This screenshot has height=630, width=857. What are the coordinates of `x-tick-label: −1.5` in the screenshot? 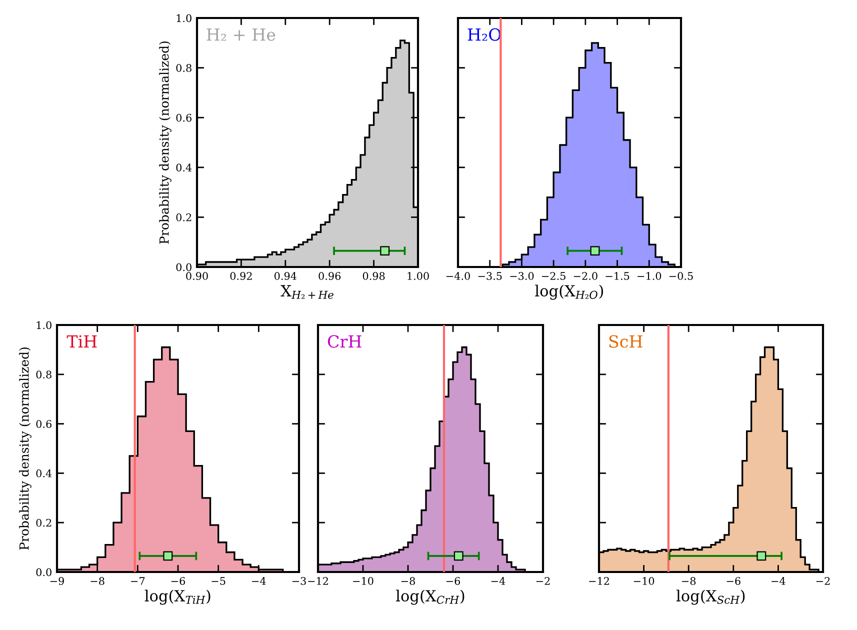 It's located at (618, 276).